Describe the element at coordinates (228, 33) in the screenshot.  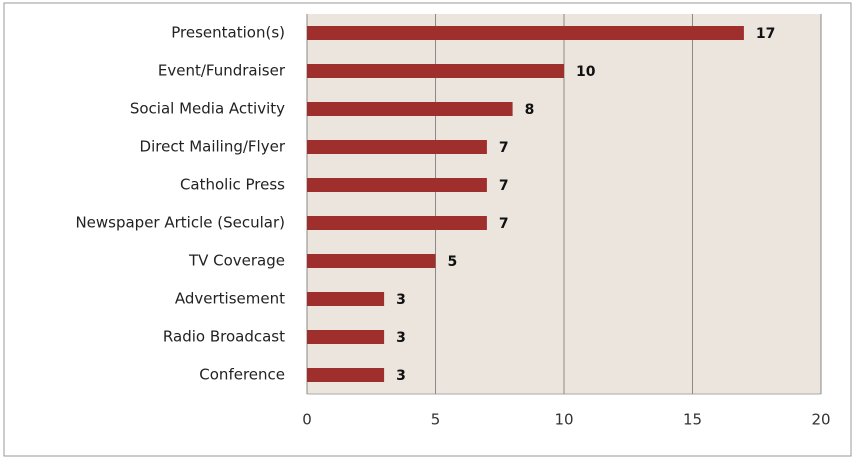
I see `y-tick-label: Presentation(s)` at that location.